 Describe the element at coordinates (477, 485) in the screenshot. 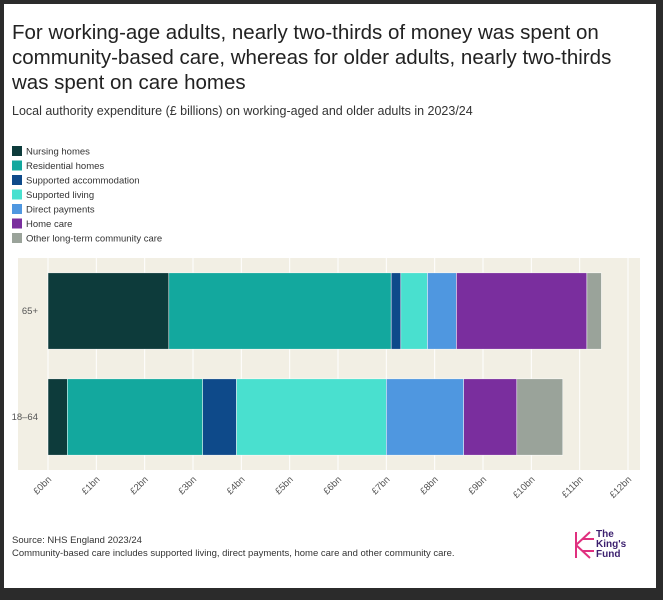

I see `x-tick-label: £9bn` at that location.